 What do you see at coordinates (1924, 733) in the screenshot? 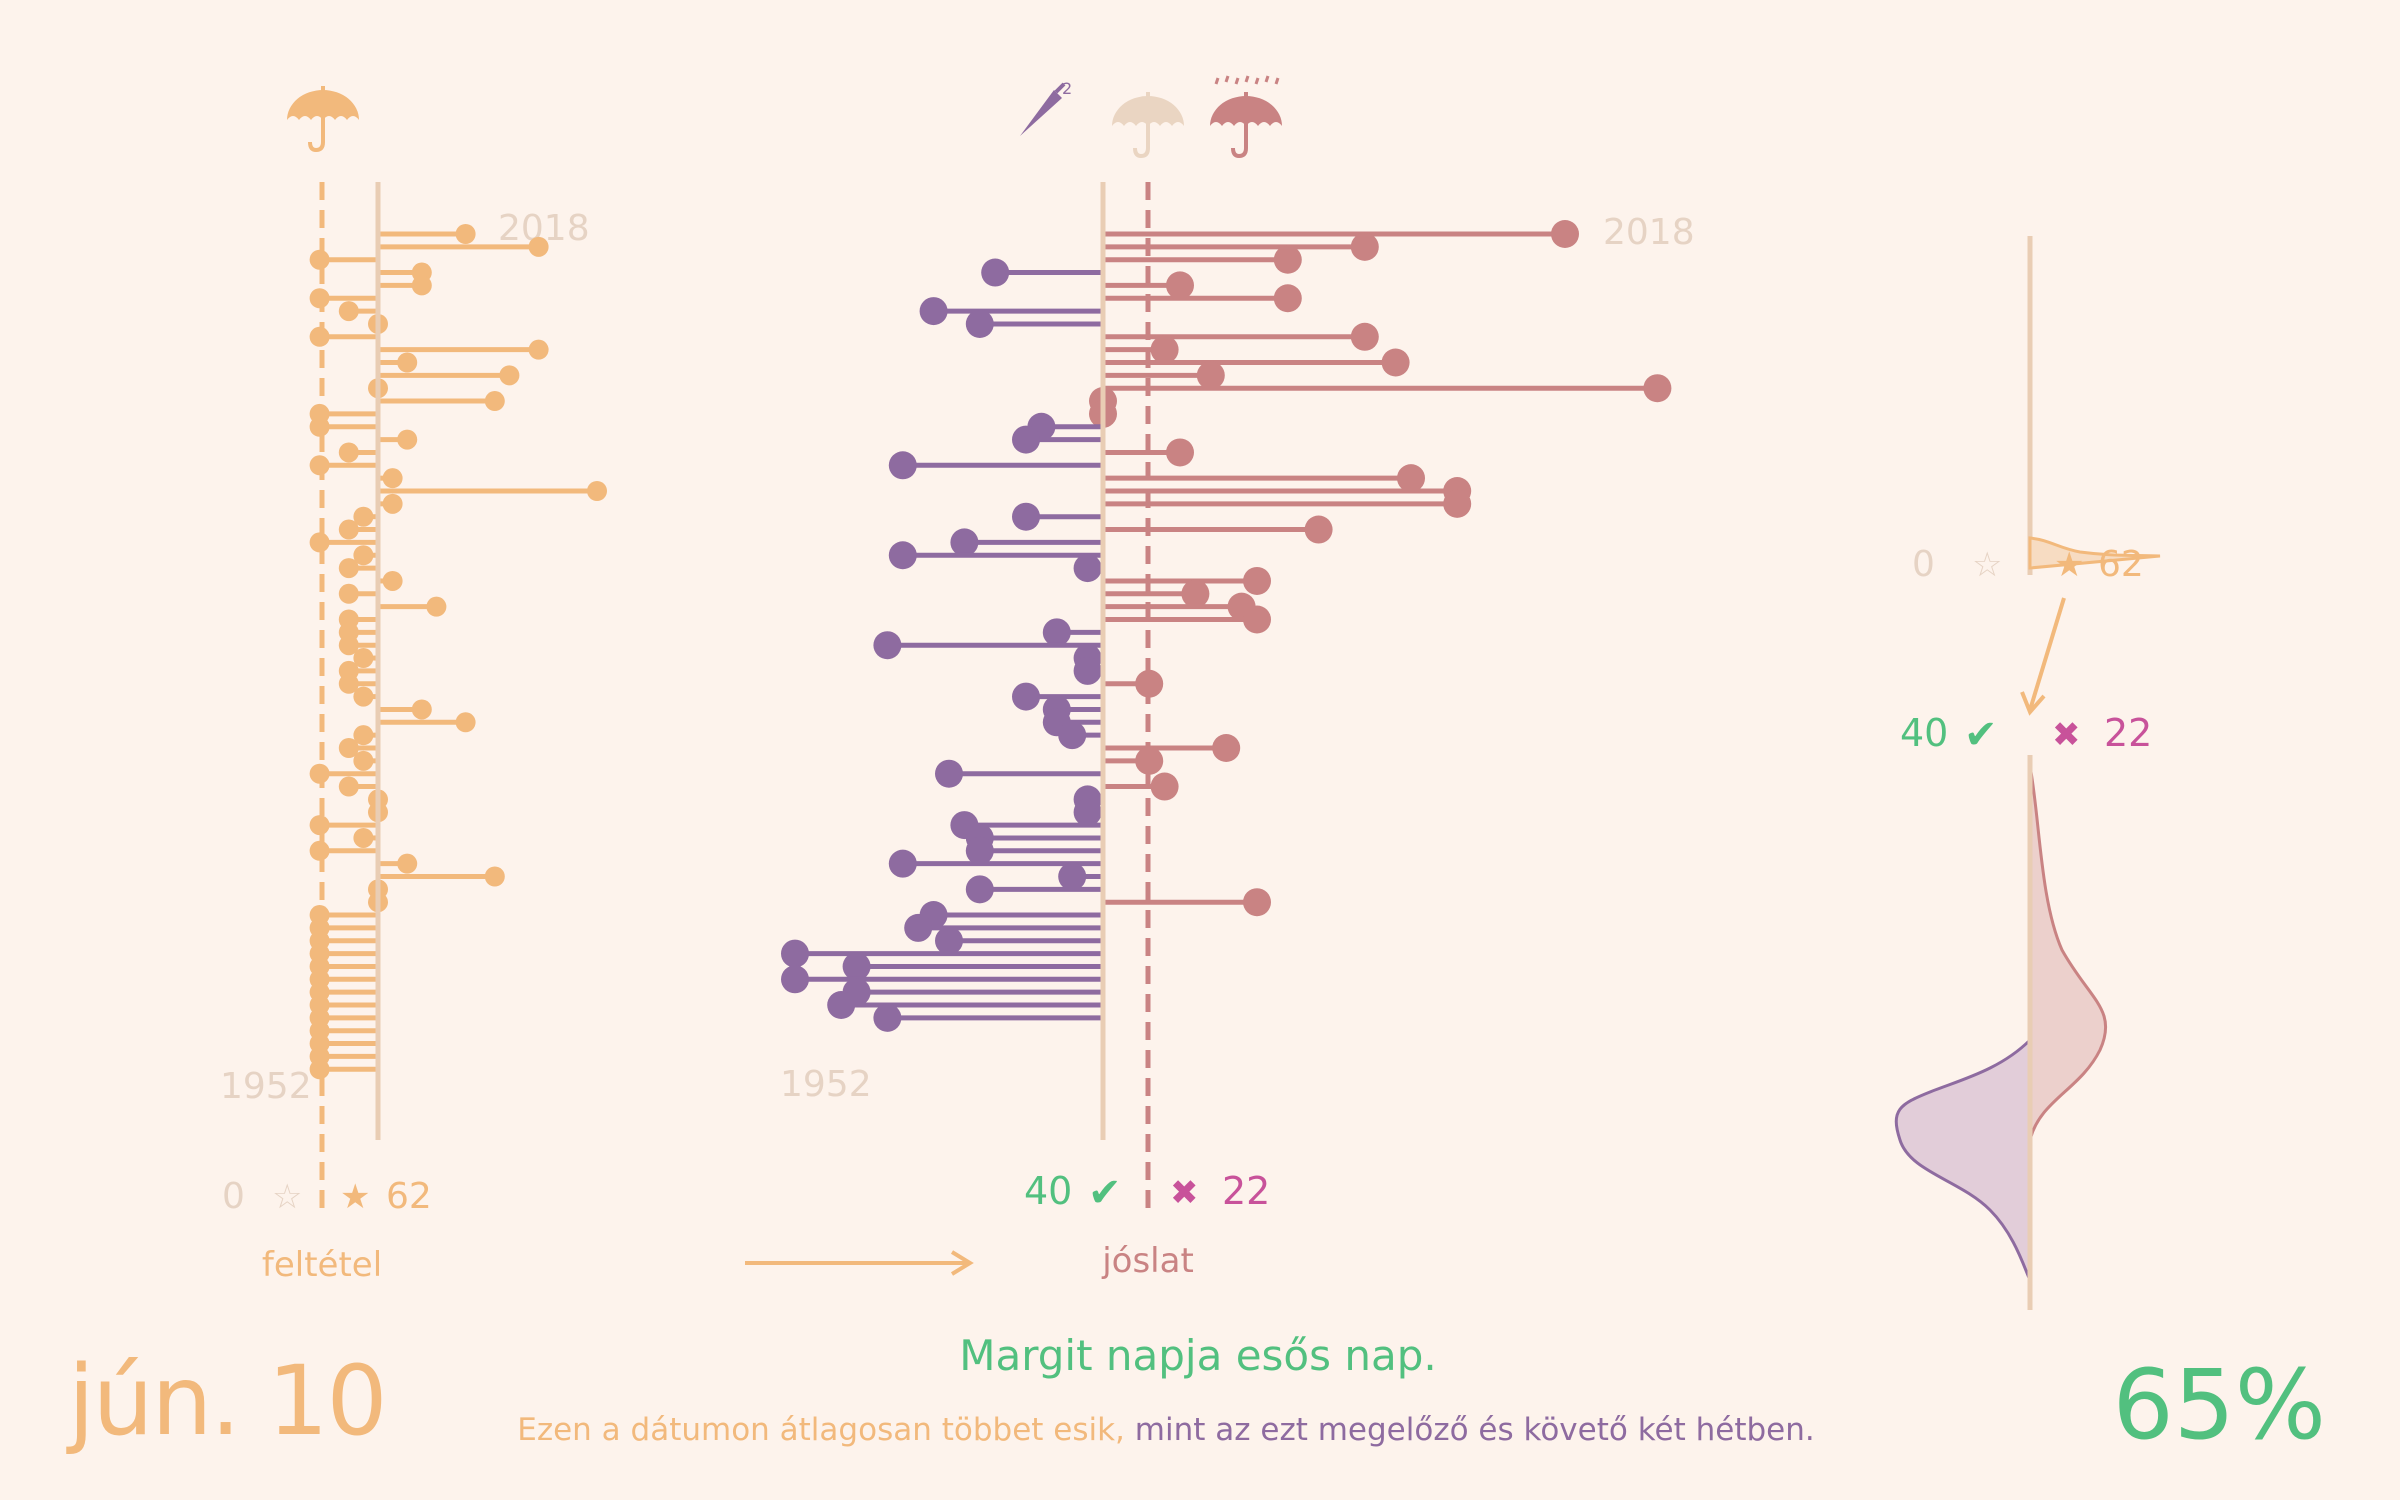
I see `distribution-correct-count: 40` at bounding box center [1924, 733].